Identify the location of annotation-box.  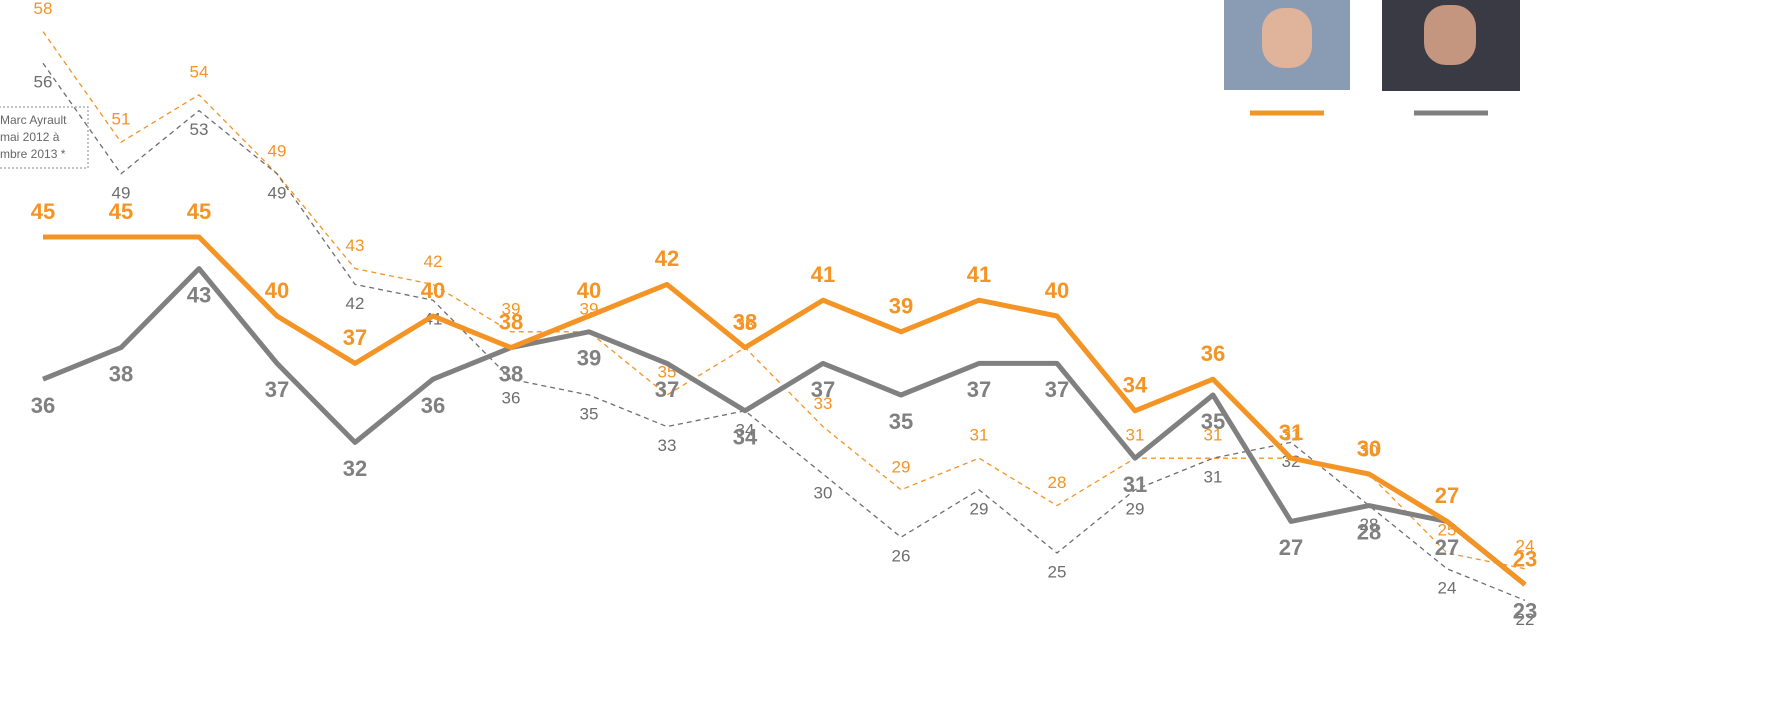
(44, 137).